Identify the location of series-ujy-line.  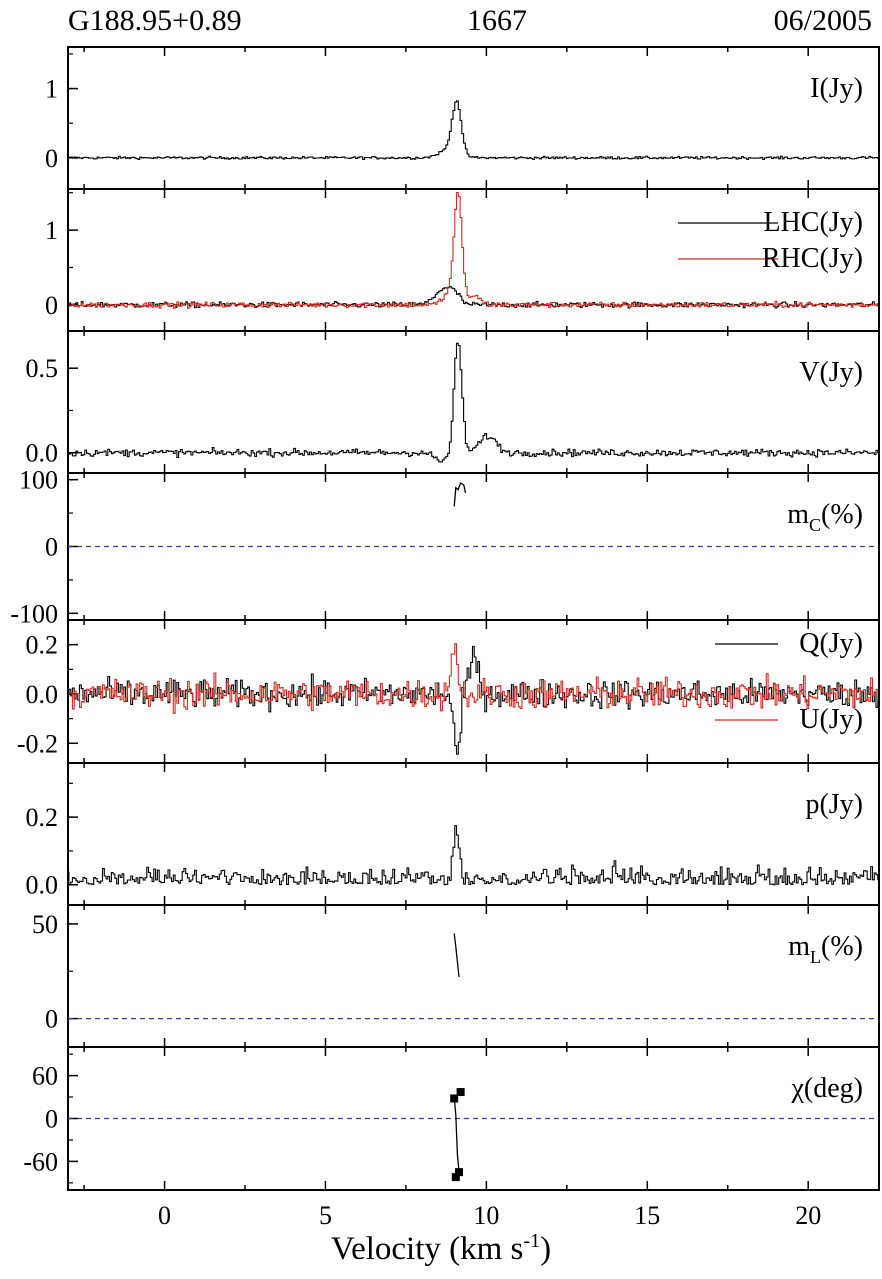
(473, 678).